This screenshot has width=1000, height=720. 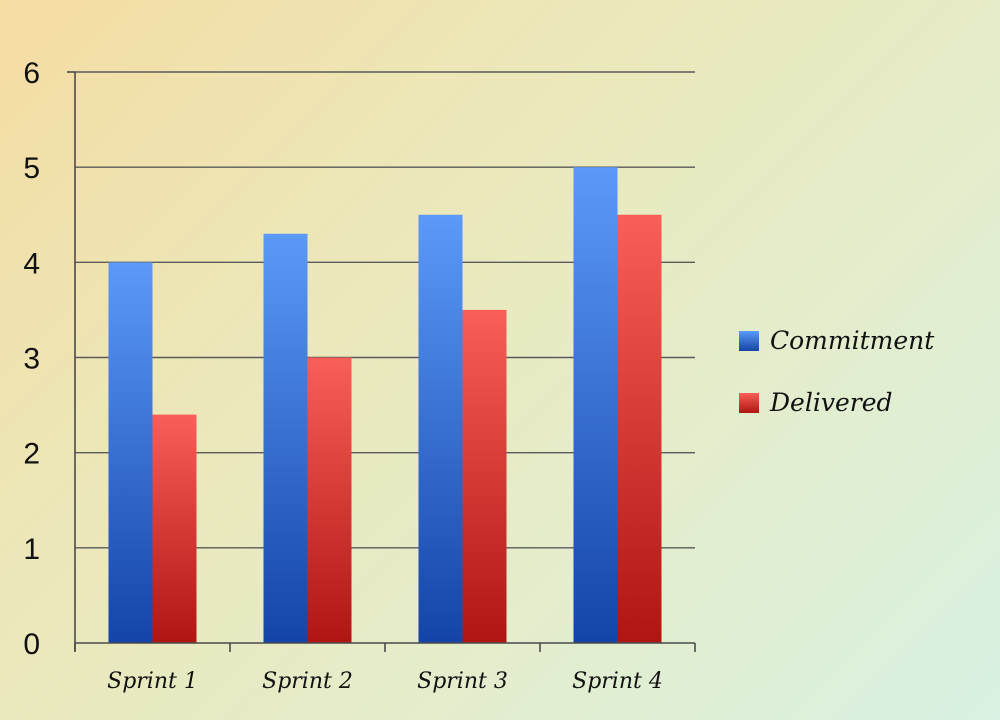 I want to click on legend-label-commitment: Commitment, so click(x=852, y=340).